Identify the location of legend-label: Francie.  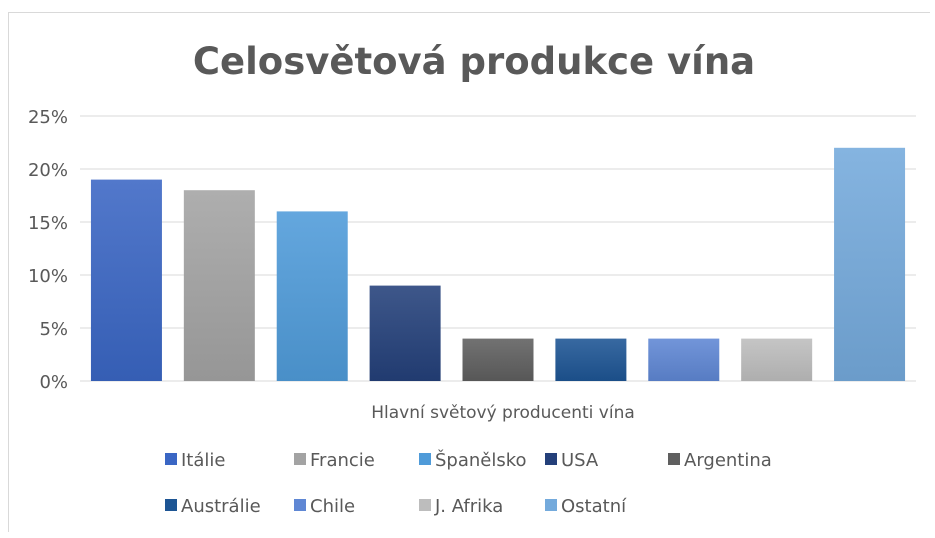
(342, 460).